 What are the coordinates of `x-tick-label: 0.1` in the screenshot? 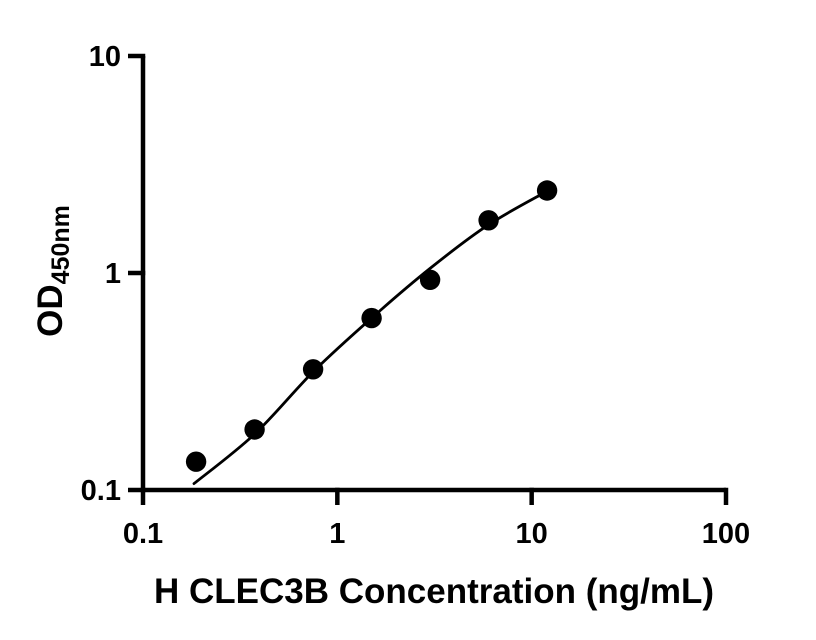 It's located at (143, 534).